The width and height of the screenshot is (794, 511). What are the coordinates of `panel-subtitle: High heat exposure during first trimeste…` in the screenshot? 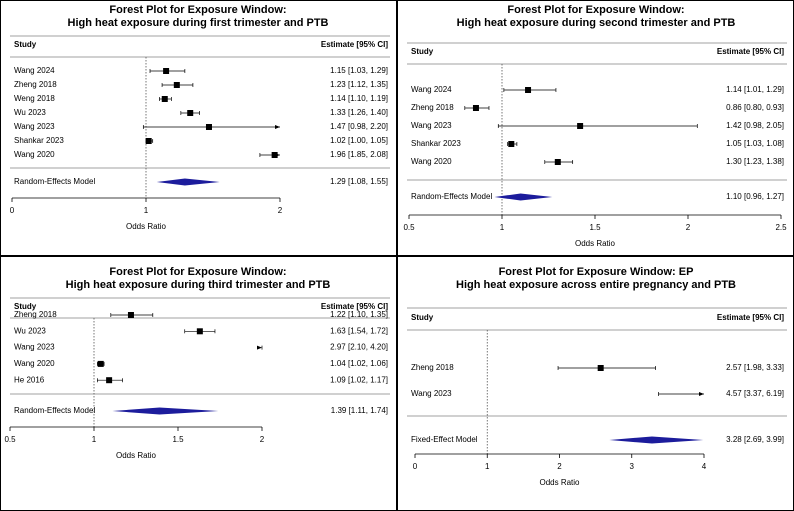 It's located at (198, 23).